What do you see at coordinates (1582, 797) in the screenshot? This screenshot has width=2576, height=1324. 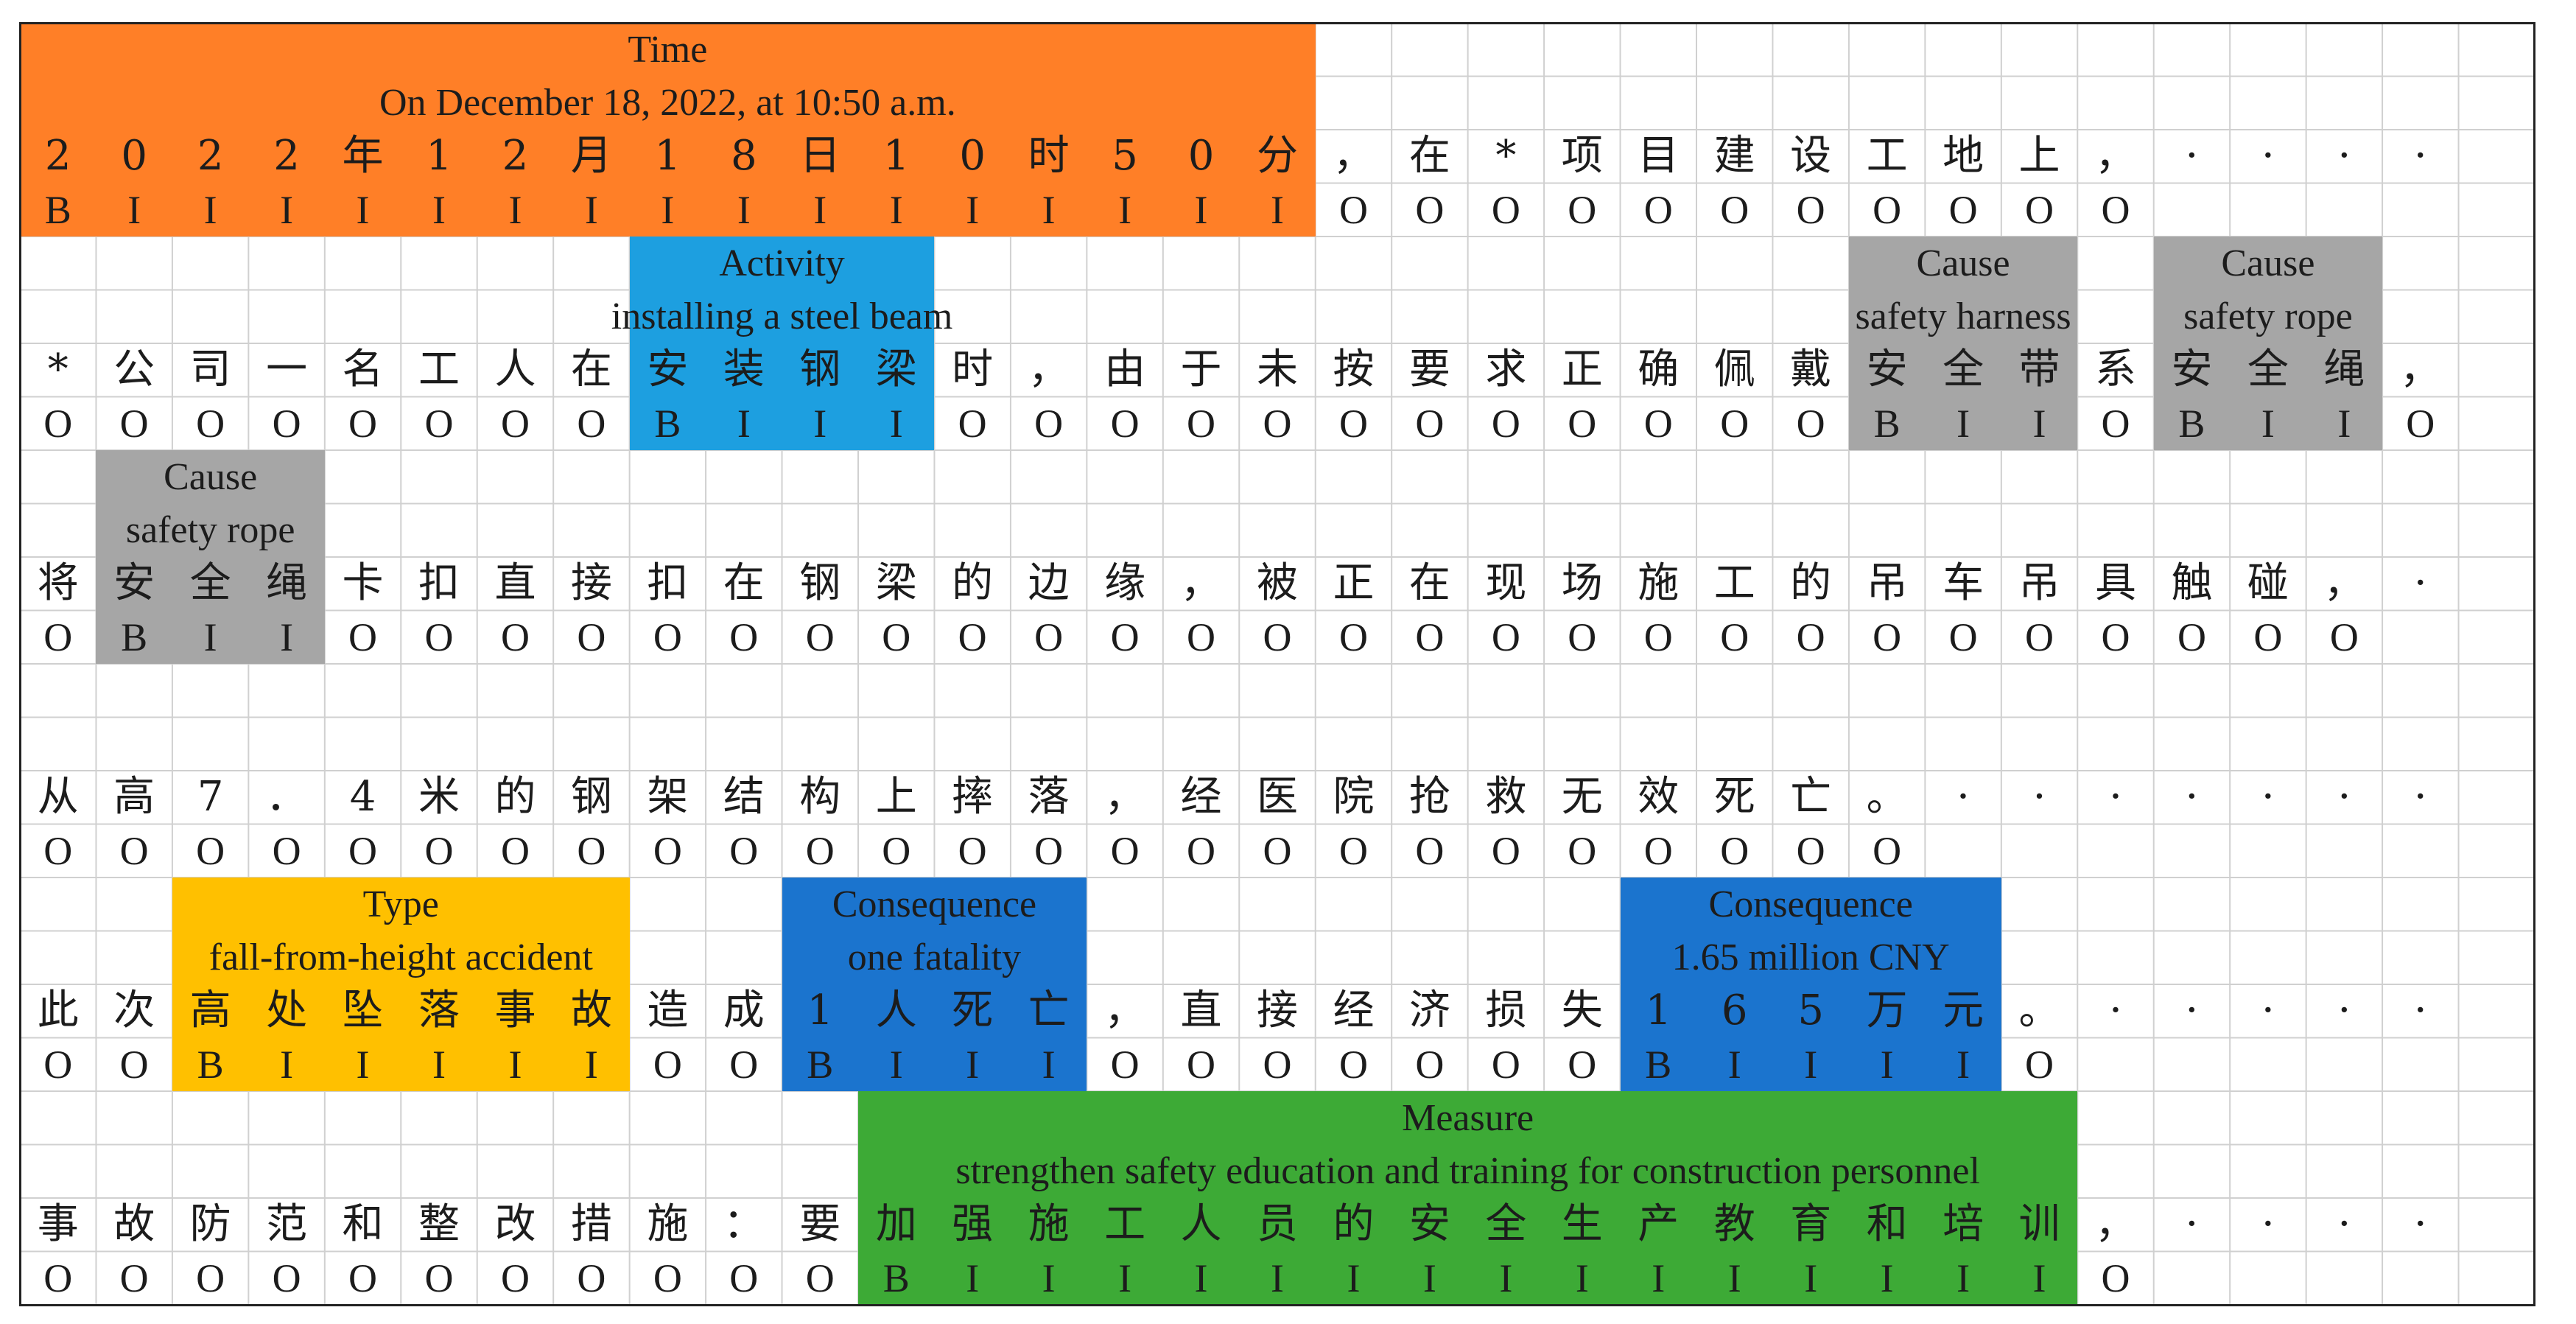 I see `token-char: 无` at bounding box center [1582, 797].